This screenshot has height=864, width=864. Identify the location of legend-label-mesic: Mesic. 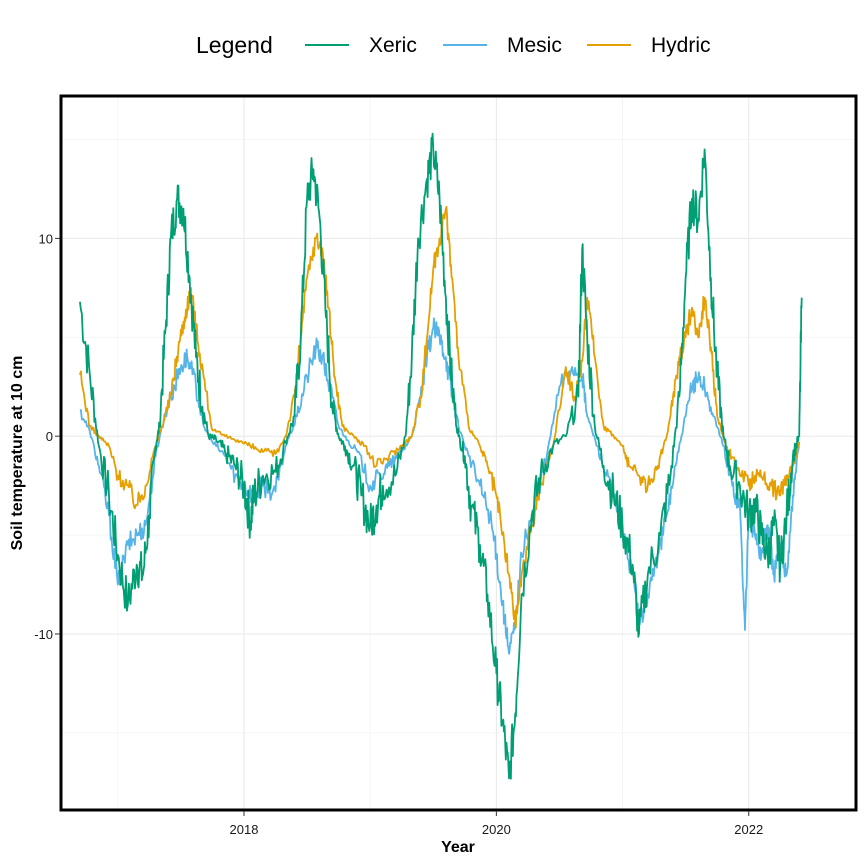
(534, 45).